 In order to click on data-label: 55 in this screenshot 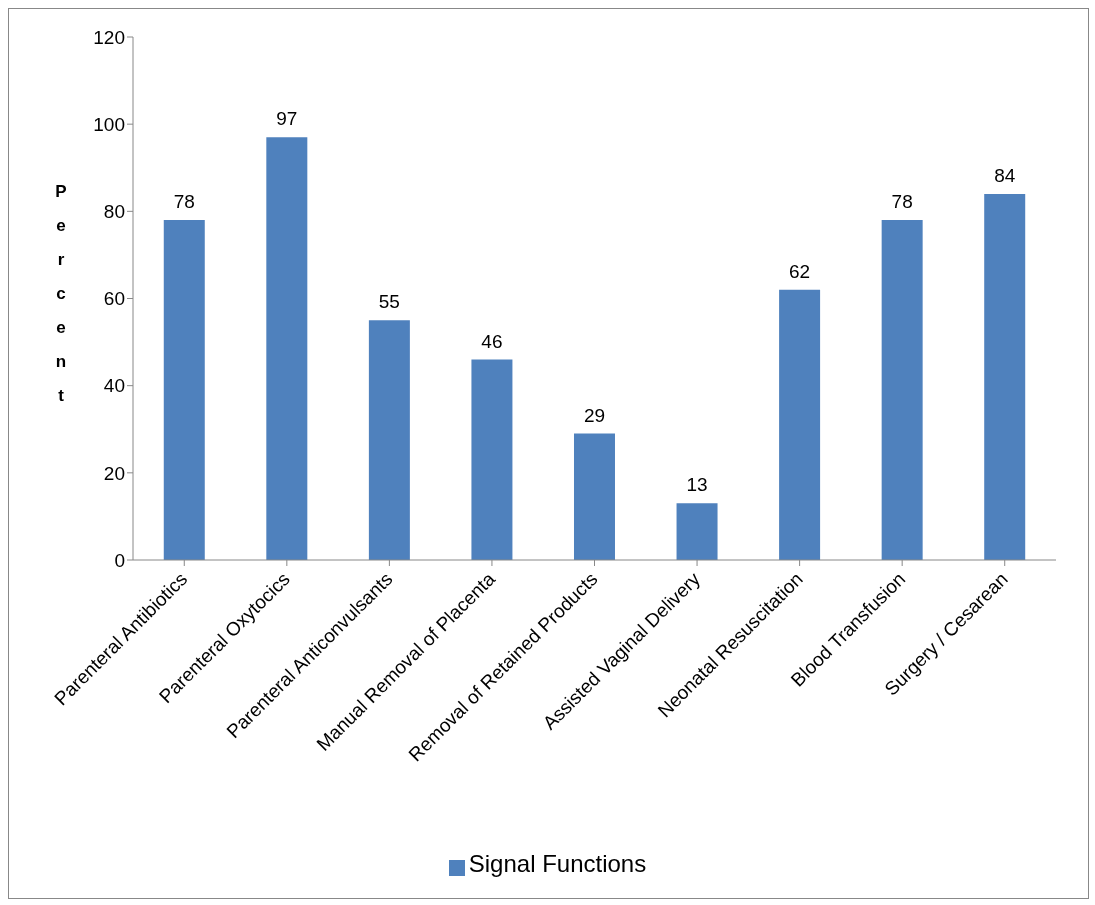, I will do `click(389, 302)`.